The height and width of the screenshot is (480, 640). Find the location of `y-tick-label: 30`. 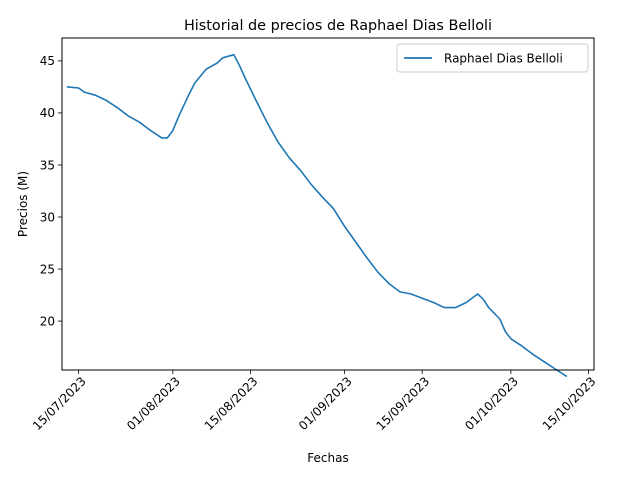

y-tick-label: 30 is located at coordinates (47, 217).